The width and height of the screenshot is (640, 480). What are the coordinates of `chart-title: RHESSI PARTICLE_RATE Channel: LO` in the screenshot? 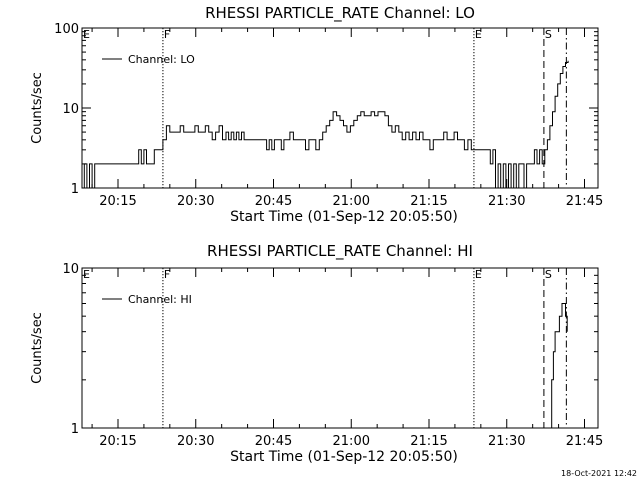 It's located at (340, 13).